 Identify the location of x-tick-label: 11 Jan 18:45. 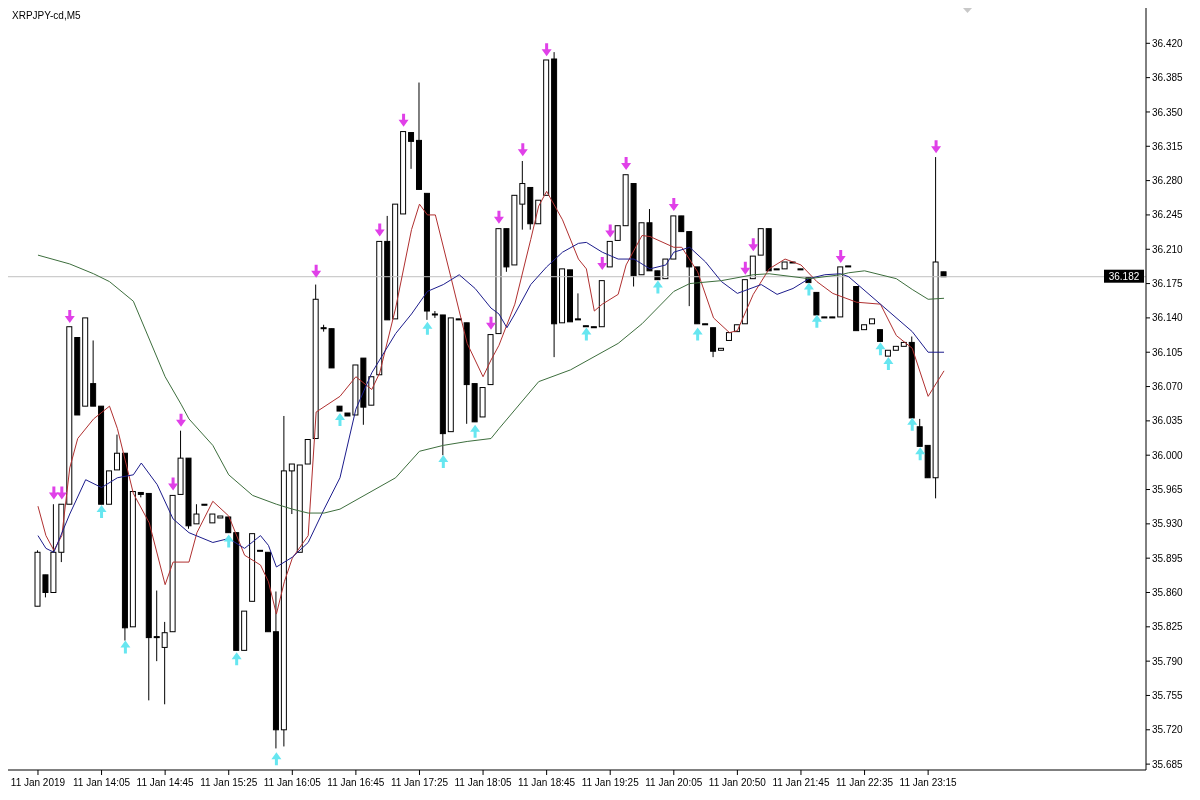
(547, 782).